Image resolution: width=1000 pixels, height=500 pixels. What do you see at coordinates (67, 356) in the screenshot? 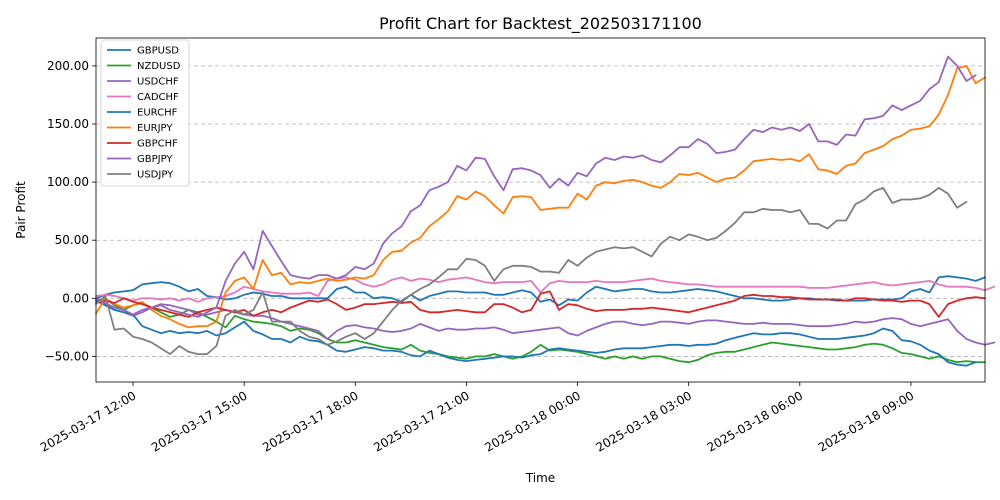
I see `y-tick-label: −50.00` at bounding box center [67, 356].